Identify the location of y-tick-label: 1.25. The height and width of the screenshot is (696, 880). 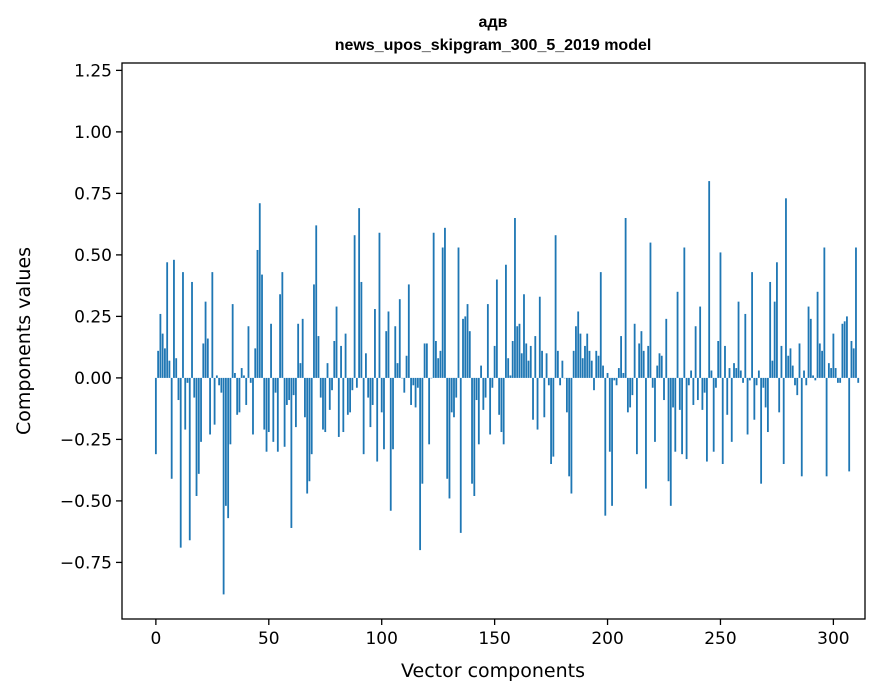
(93, 71).